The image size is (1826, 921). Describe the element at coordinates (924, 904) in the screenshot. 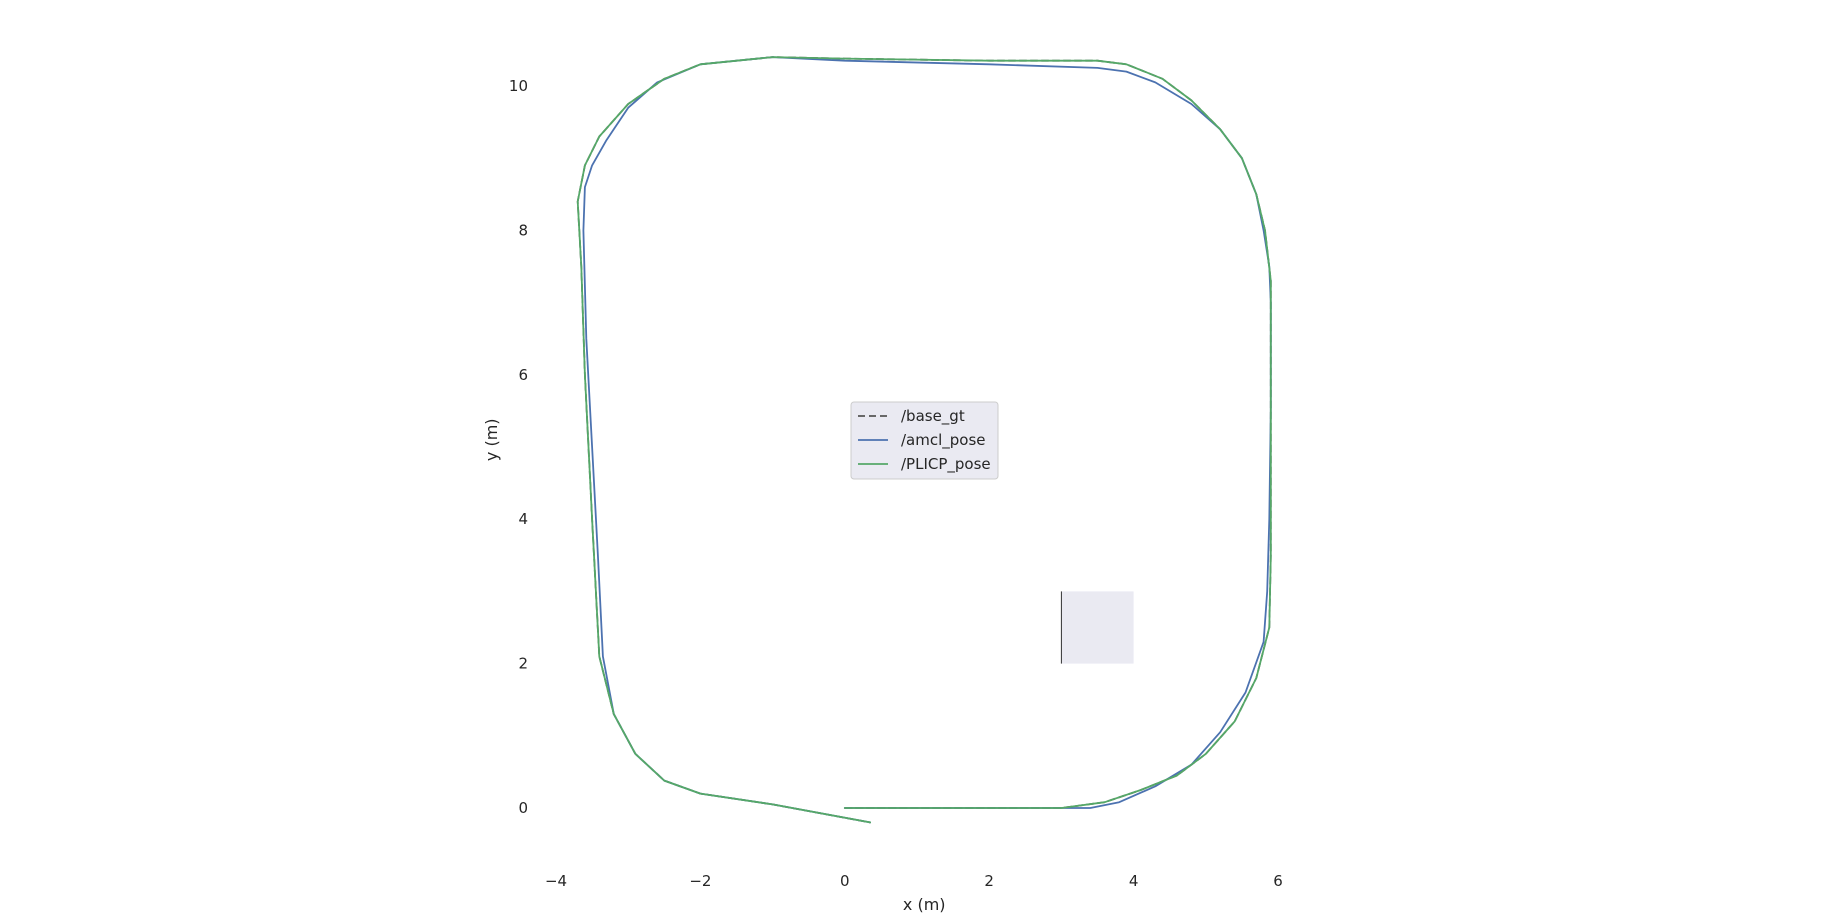

I see `x-axis-label: x (m)` at that location.